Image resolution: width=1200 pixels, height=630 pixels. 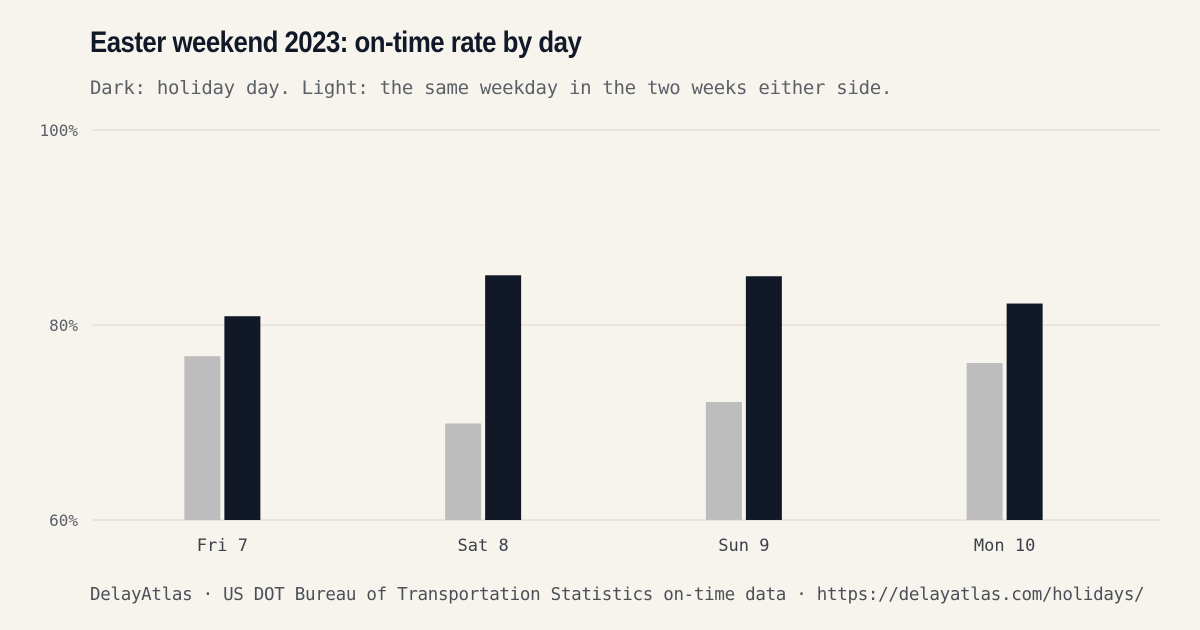 What do you see at coordinates (743, 546) in the screenshot?
I see `x-tick-label: Sun 9` at bounding box center [743, 546].